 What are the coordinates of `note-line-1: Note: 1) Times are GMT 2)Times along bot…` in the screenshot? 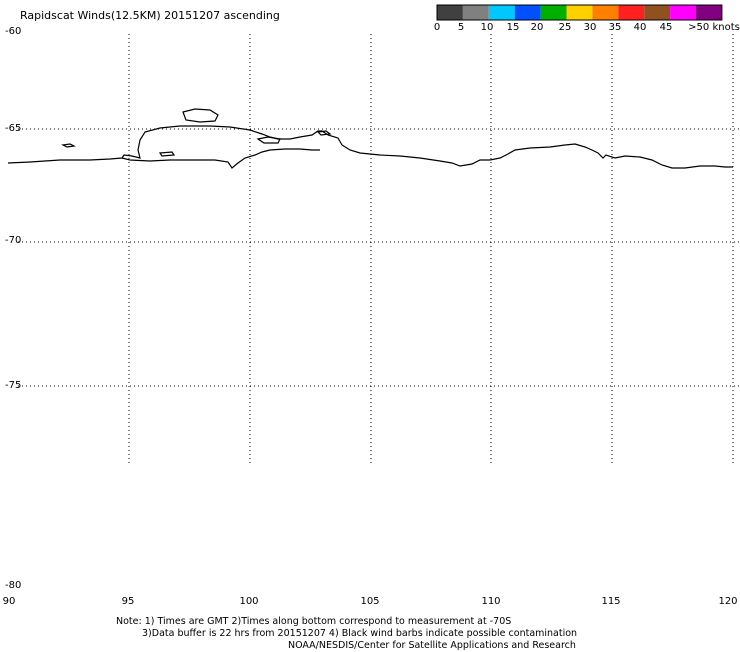 It's located at (314, 621).